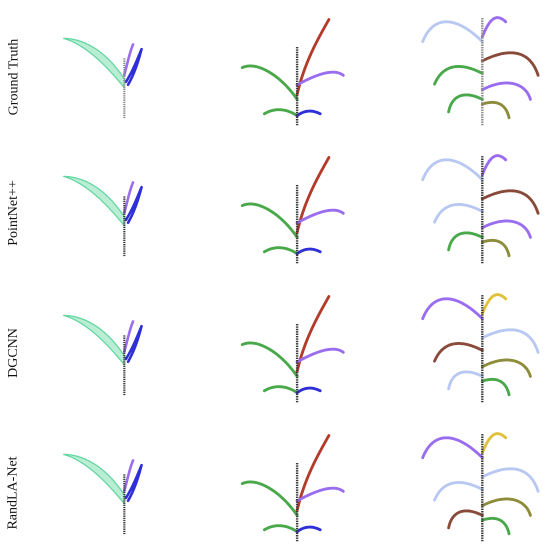 This screenshot has width=550, height=559. Describe the element at coordinates (14, 212) in the screenshot. I see `row-label-pointnet: PointNet++` at that location.